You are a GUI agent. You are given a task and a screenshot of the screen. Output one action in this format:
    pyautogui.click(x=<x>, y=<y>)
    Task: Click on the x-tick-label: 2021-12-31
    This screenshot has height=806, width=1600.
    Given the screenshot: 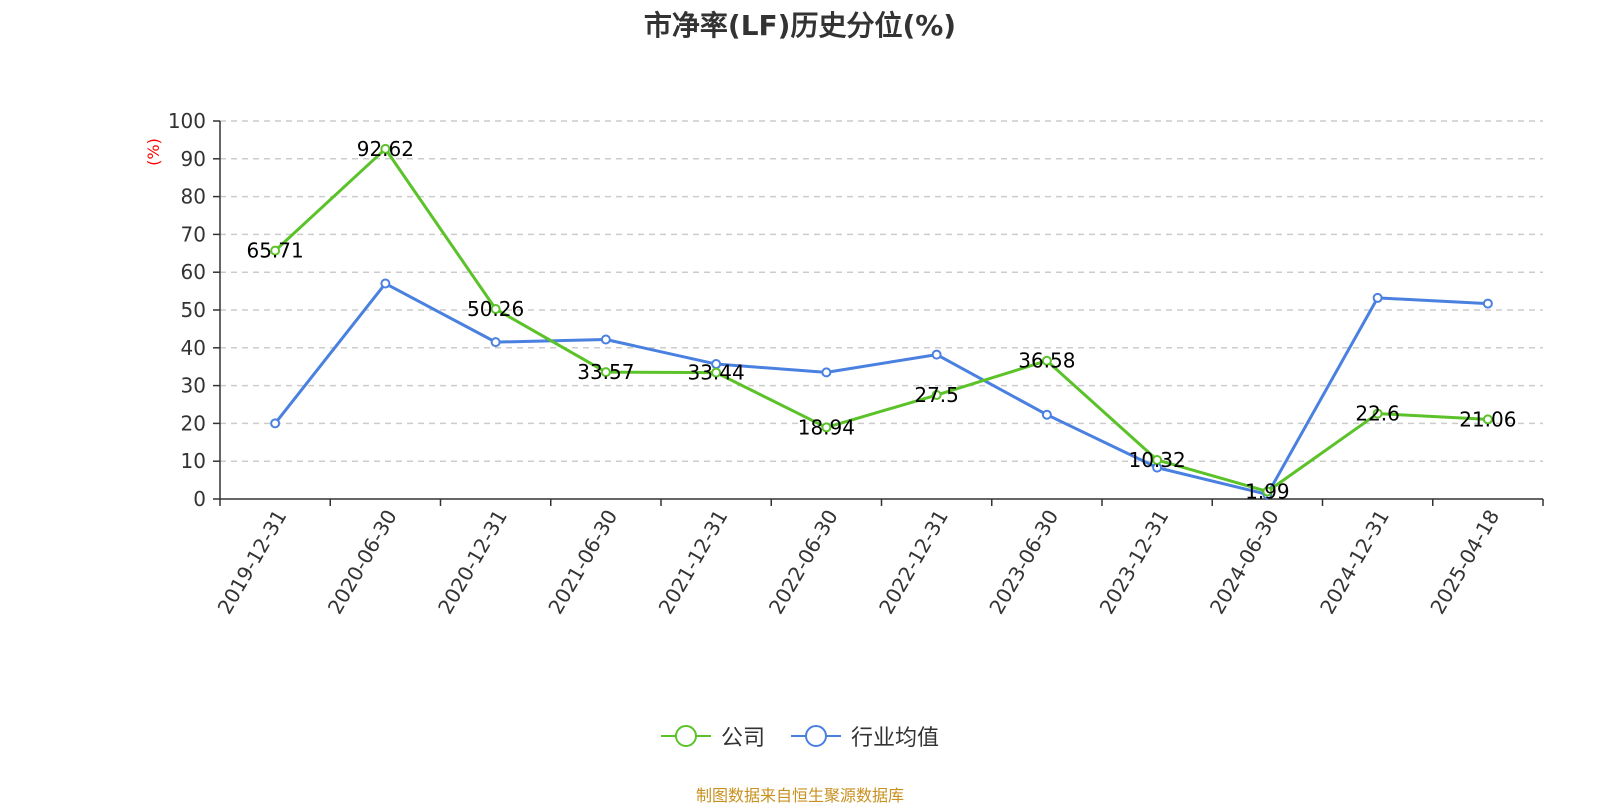 What is the action you would take?
    pyautogui.click(x=693, y=562)
    